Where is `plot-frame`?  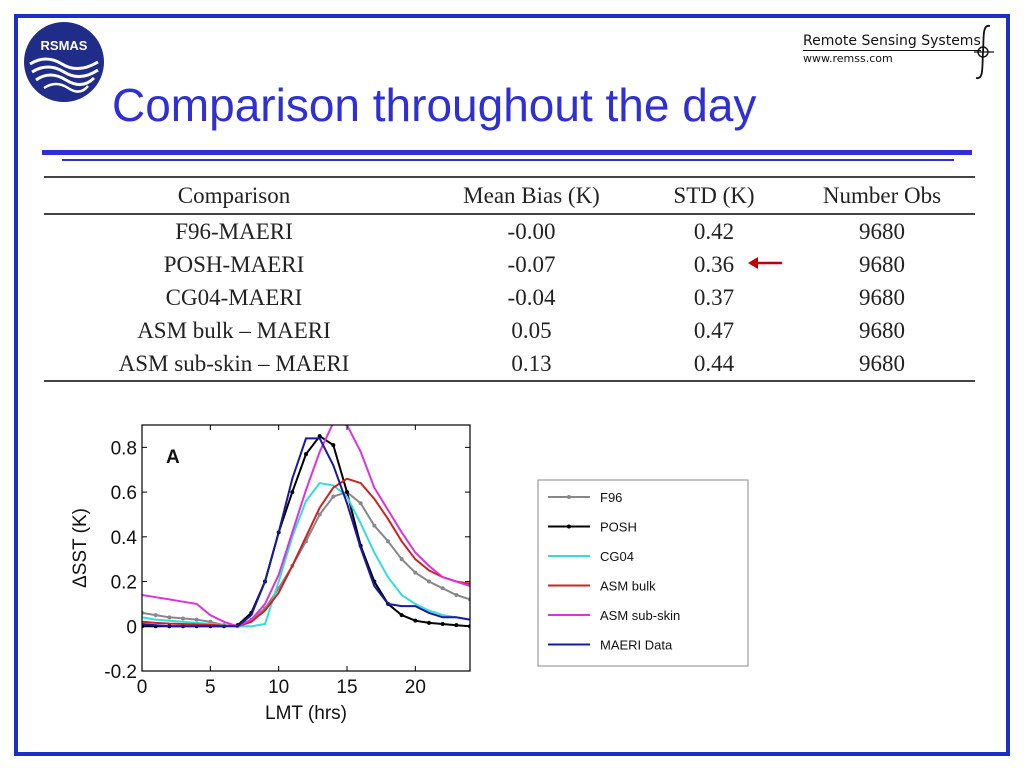
plot-frame is located at coordinates (306, 548).